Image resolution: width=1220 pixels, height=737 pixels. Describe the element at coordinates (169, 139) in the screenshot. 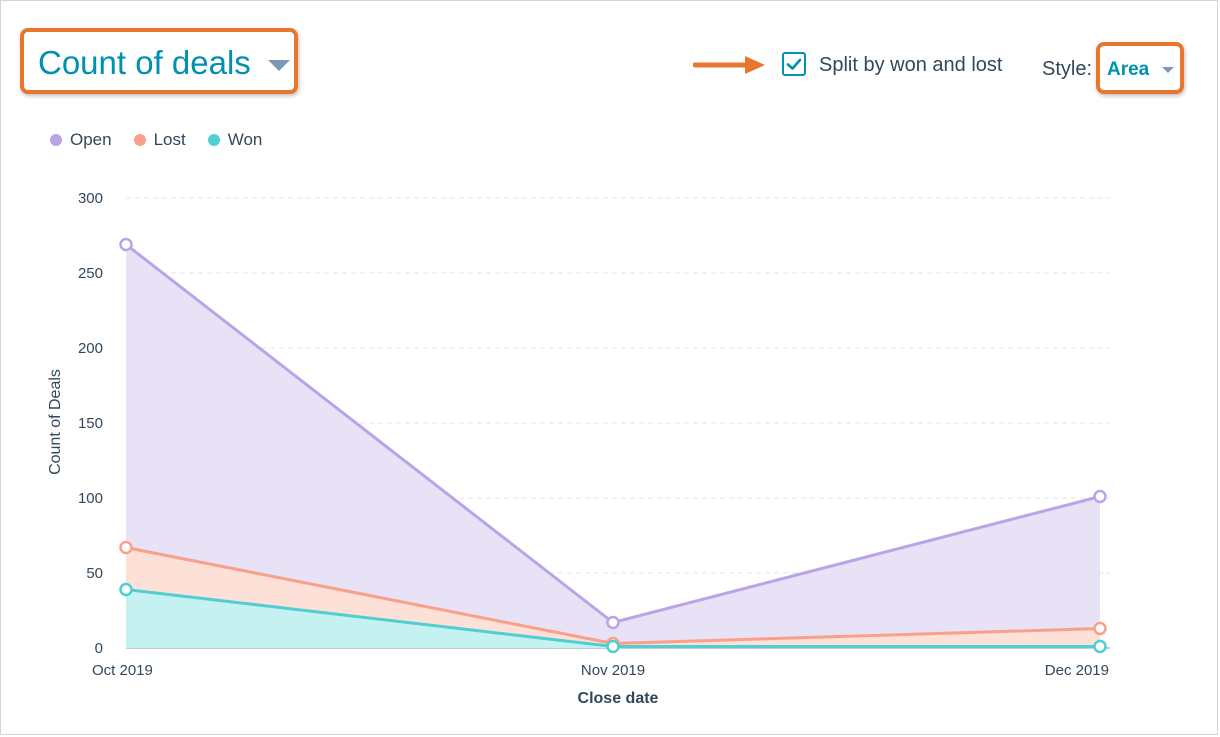

I see `legend-label-lost: Lost` at that location.